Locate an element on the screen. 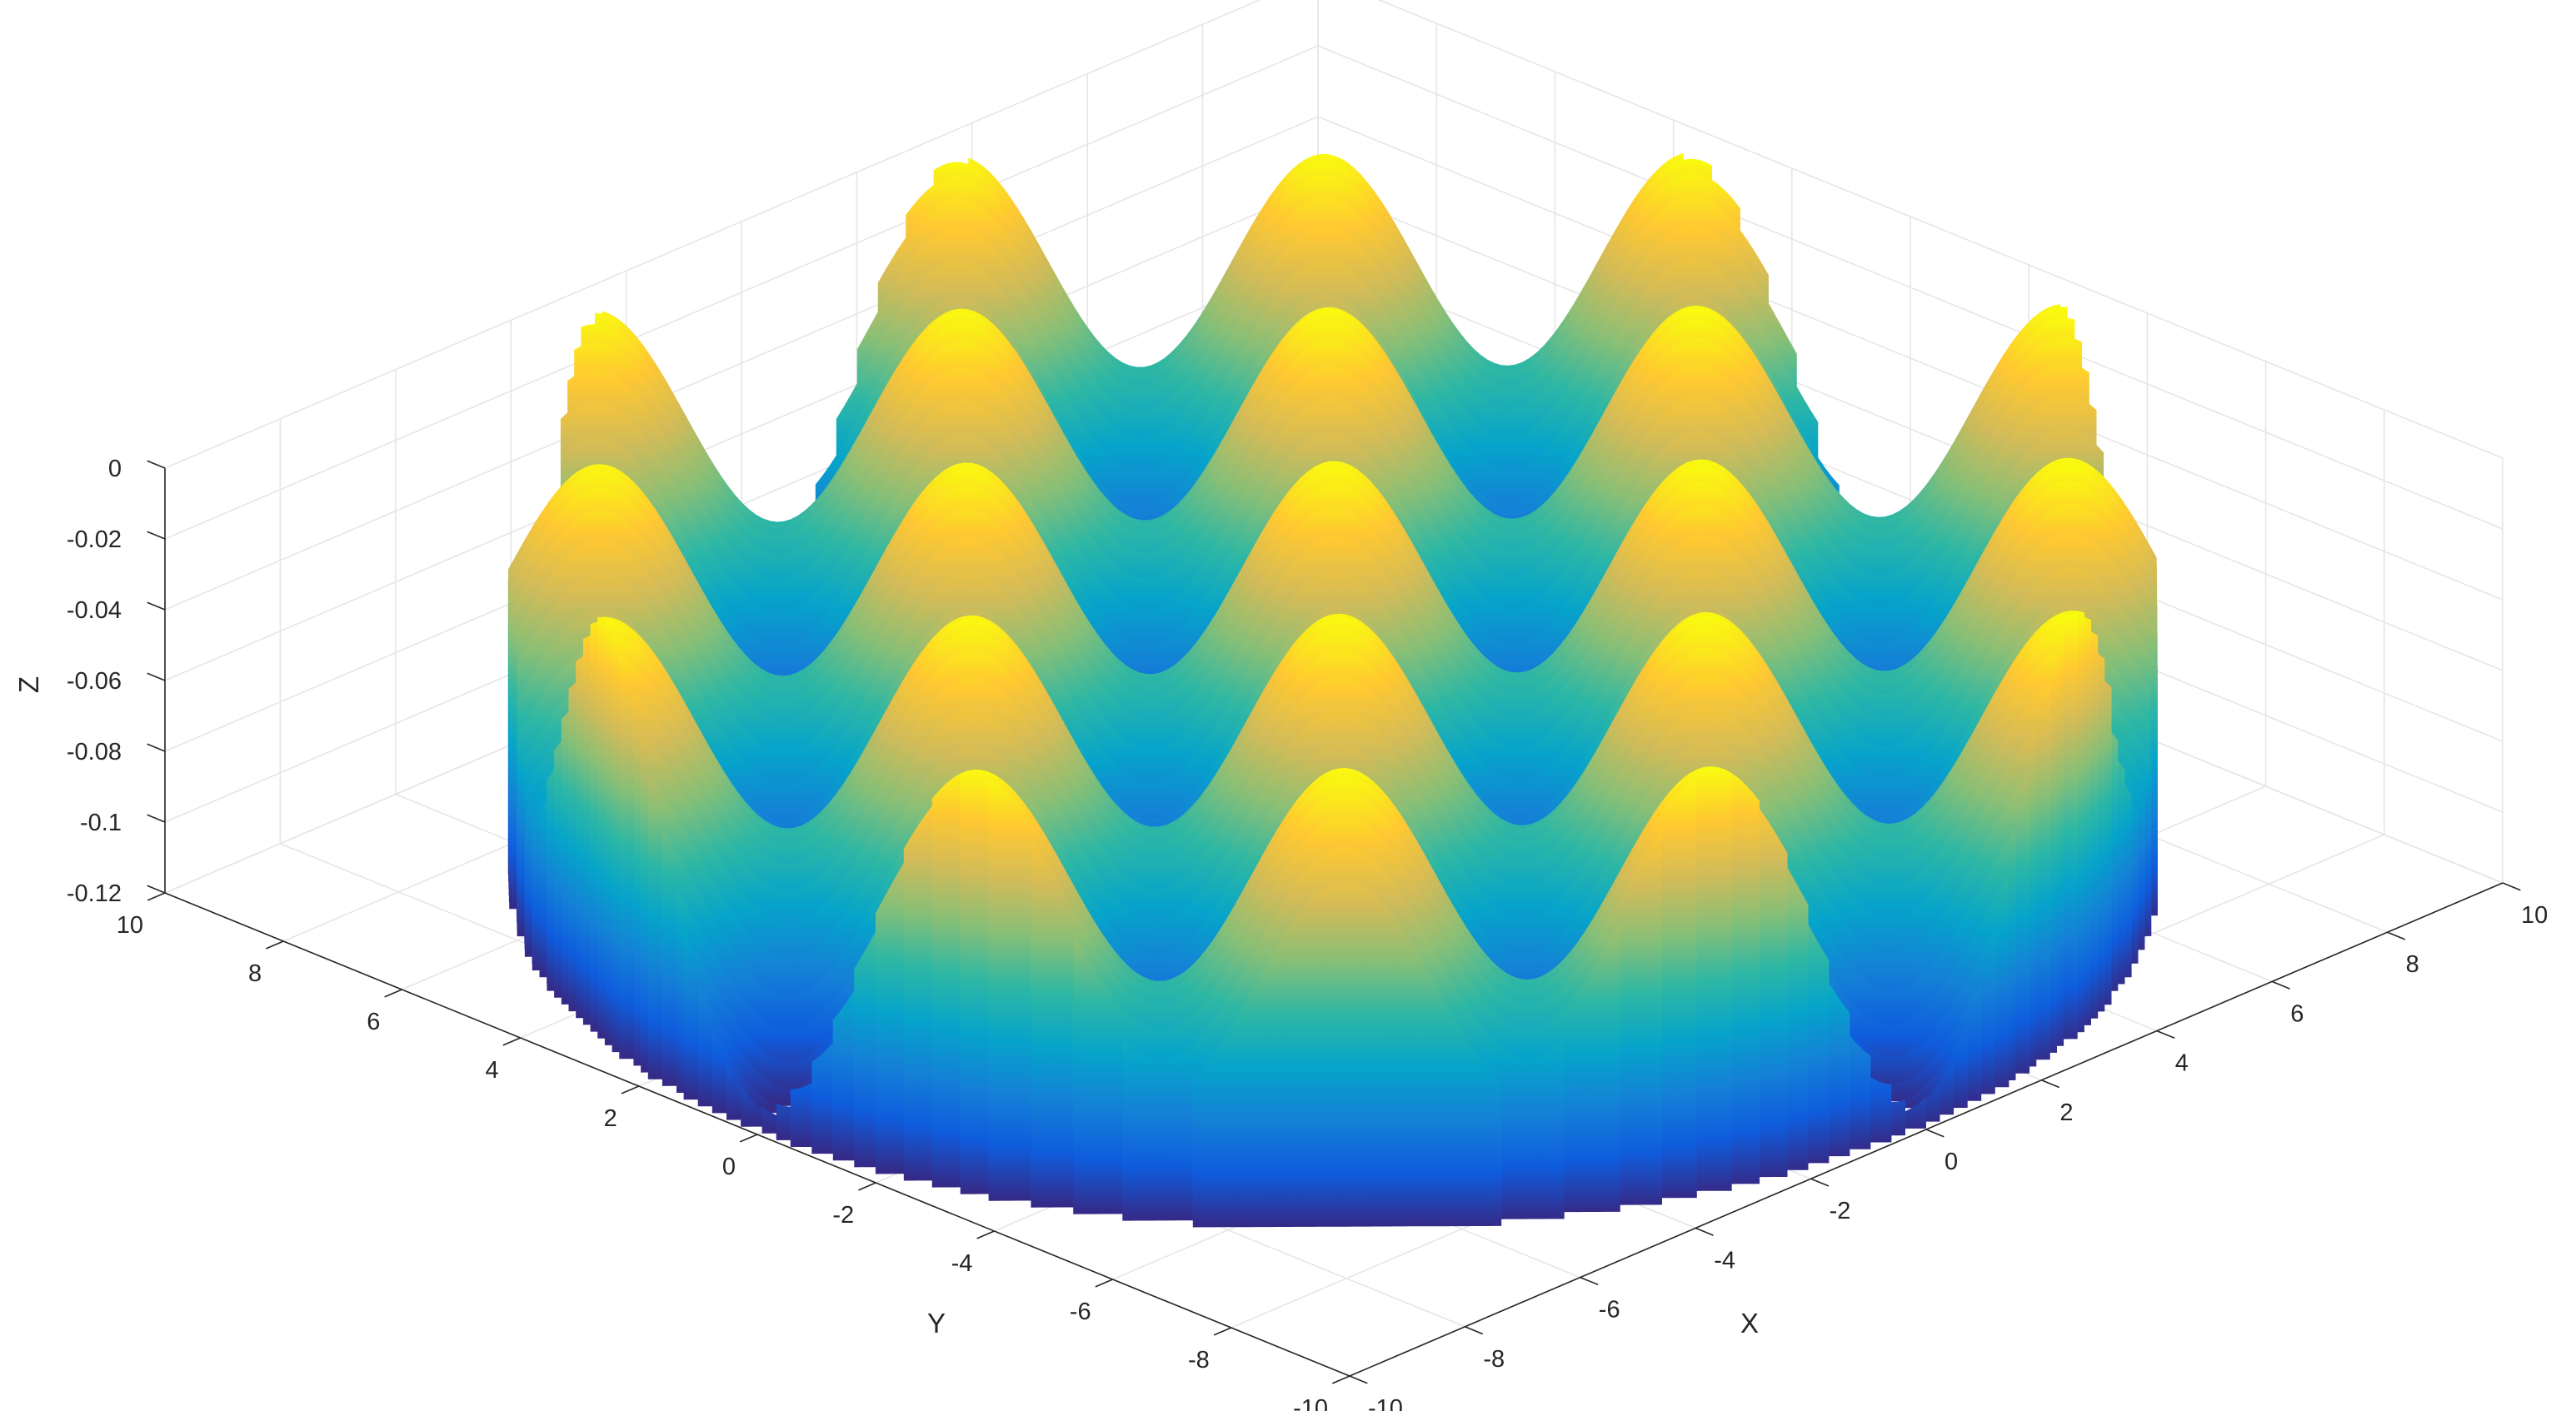 Image resolution: width=2576 pixels, height=1411 pixels. y-tick-label: -2 is located at coordinates (843, 1215).